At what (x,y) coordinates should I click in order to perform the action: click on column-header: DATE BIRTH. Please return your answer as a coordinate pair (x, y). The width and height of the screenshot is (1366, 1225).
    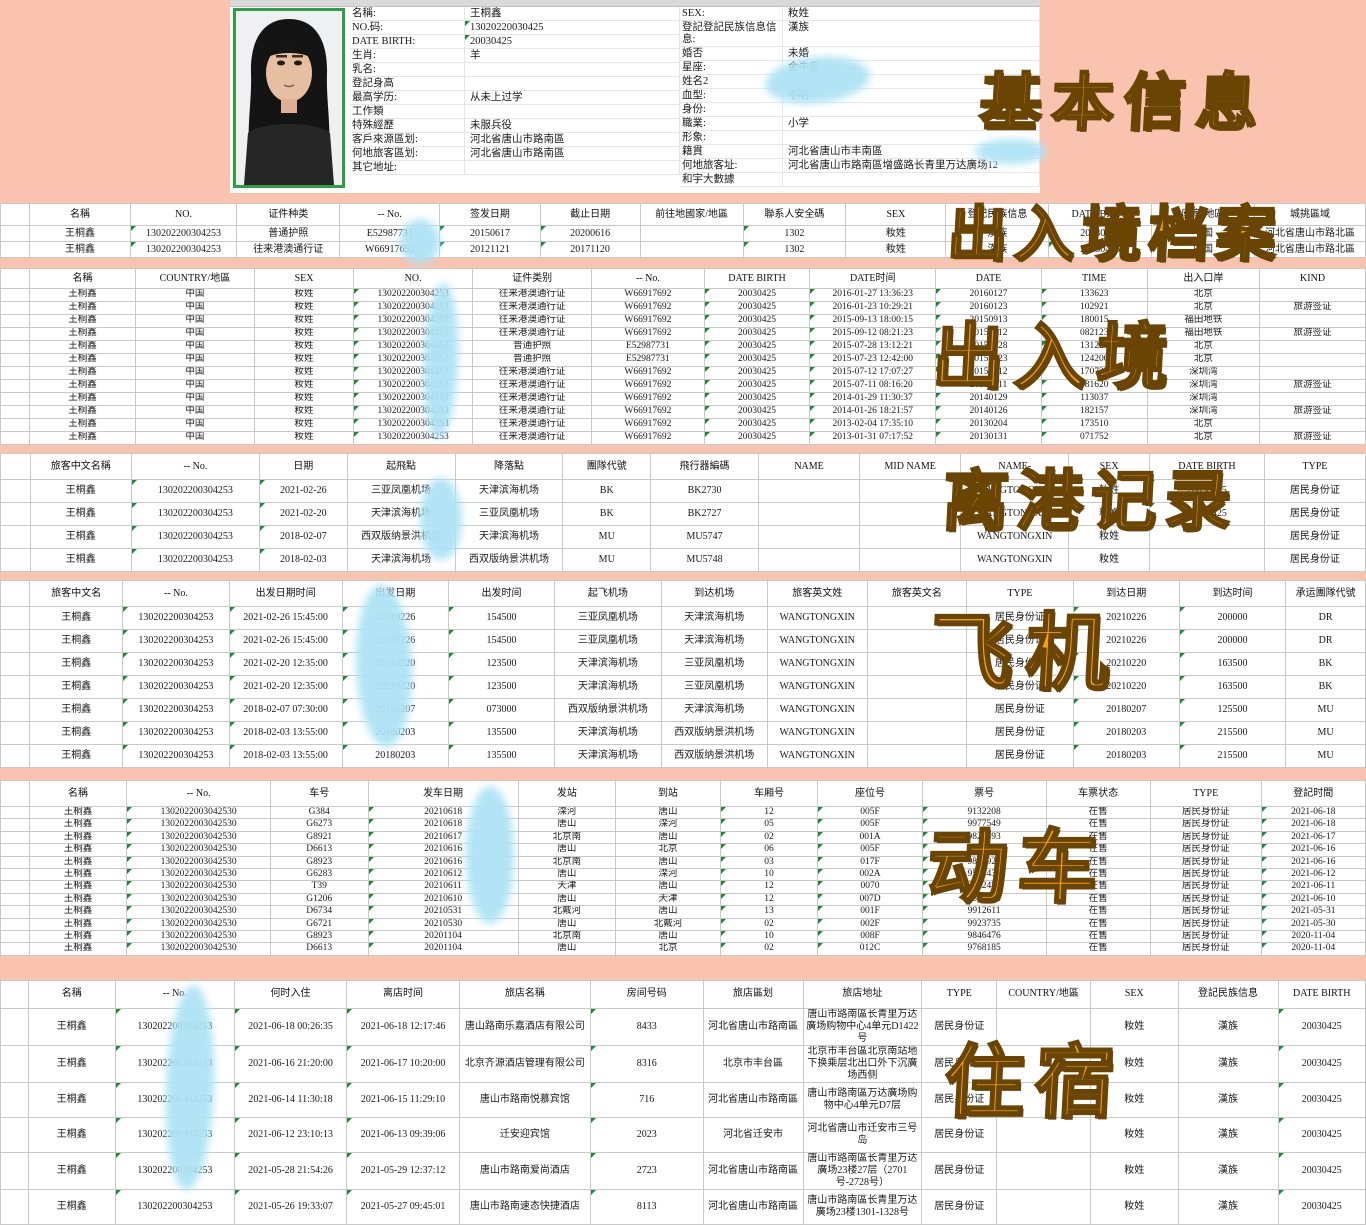
    Looking at the image, I should click on (1100, 214).